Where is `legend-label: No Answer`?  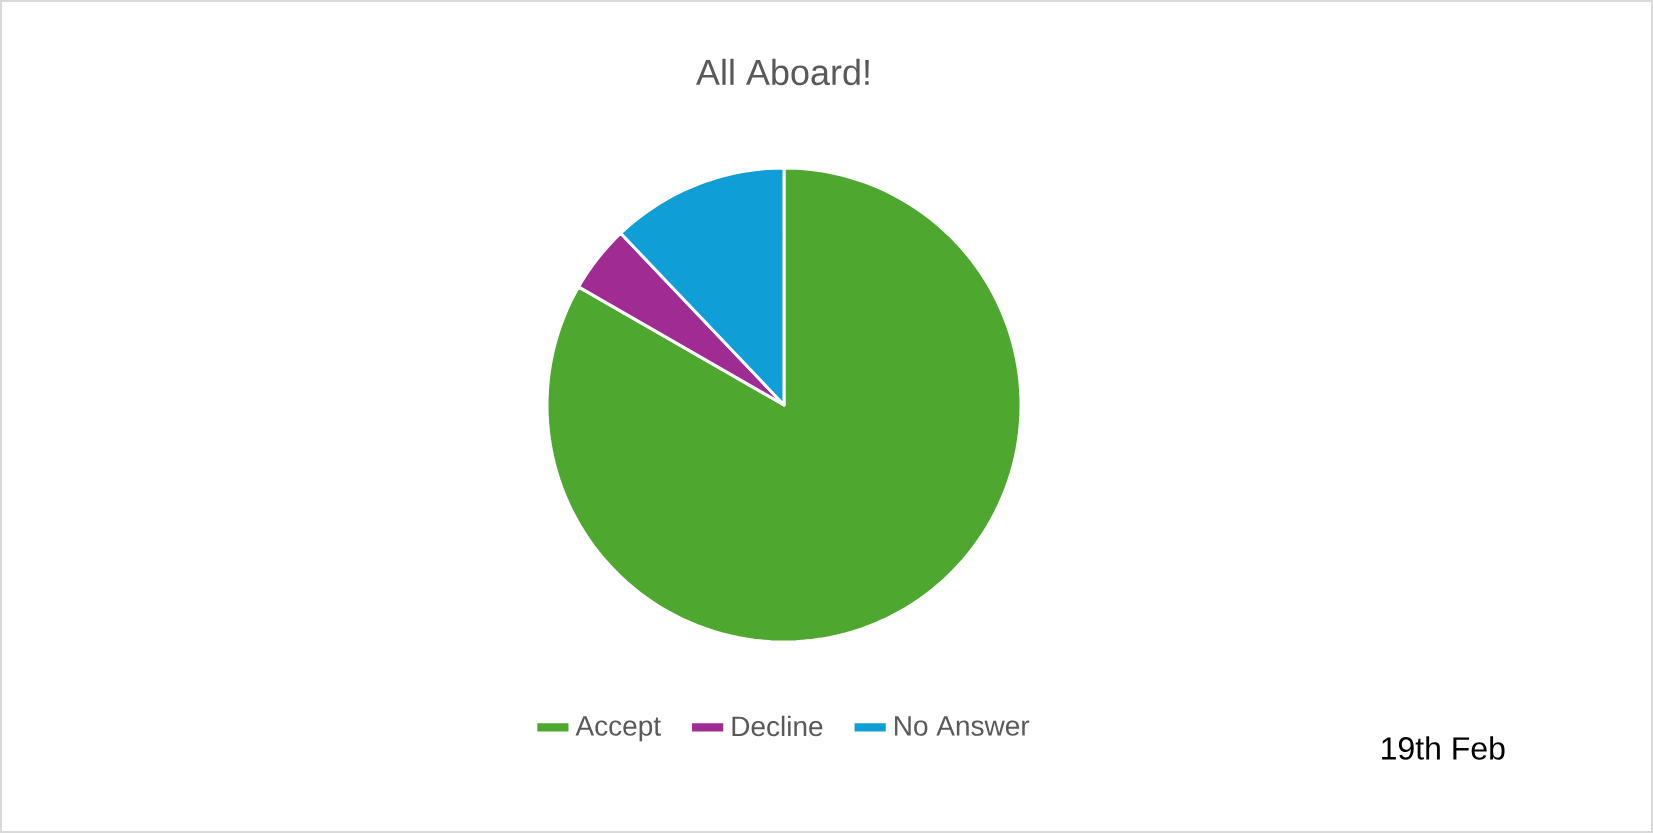
legend-label: No Answer is located at coordinates (962, 726).